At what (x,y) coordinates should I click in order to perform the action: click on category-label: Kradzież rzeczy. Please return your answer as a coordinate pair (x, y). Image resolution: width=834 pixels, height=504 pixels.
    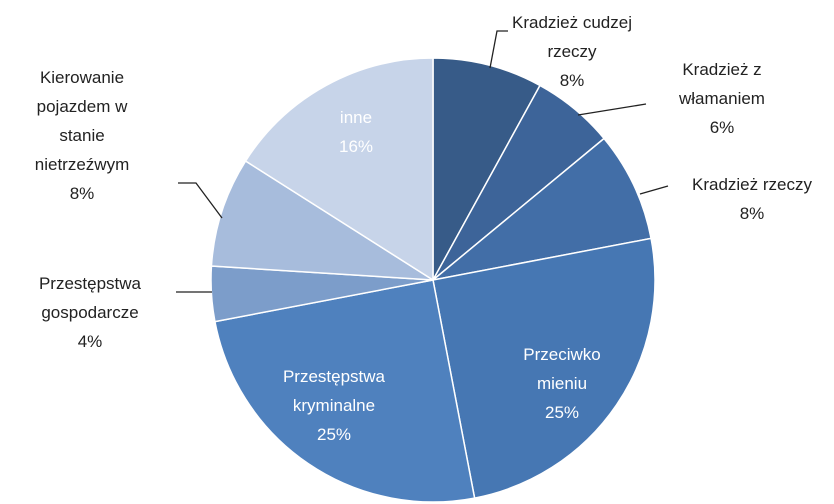
    Looking at the image, I should click on (752, 184).